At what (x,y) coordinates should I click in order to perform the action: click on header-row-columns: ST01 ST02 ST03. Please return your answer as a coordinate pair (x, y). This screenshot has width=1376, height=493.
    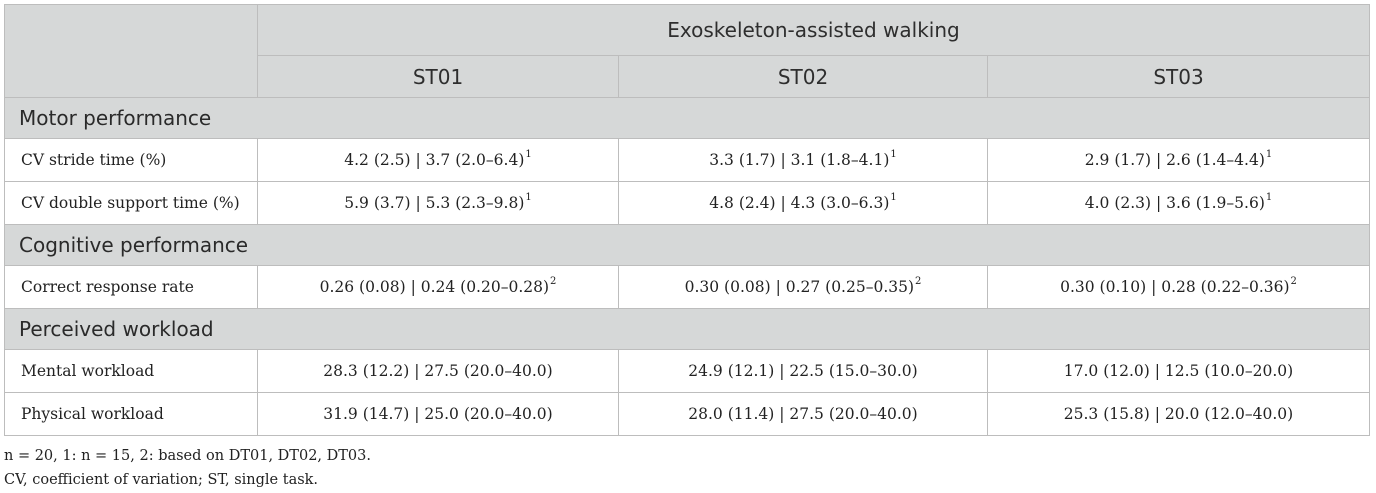
    Looking at the image, I should click on (687, 76).